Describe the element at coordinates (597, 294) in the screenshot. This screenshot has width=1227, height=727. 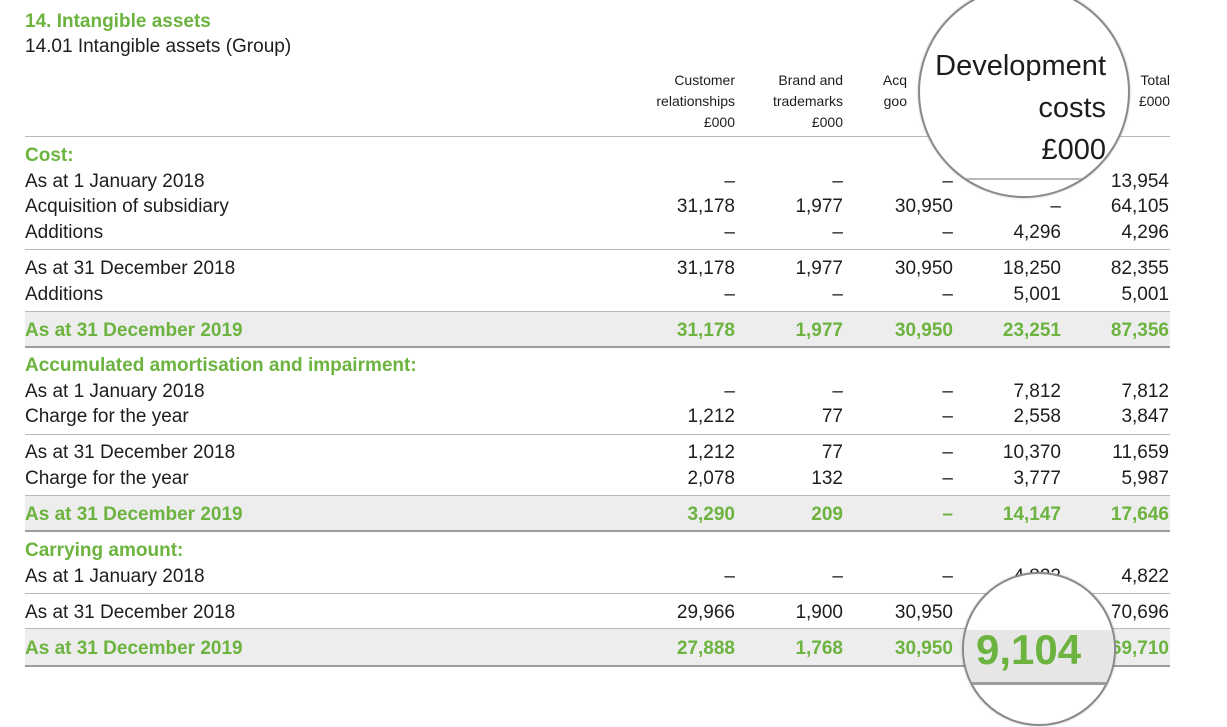
I see `table-row: Additions – – – 5,001 5,001` at that location.